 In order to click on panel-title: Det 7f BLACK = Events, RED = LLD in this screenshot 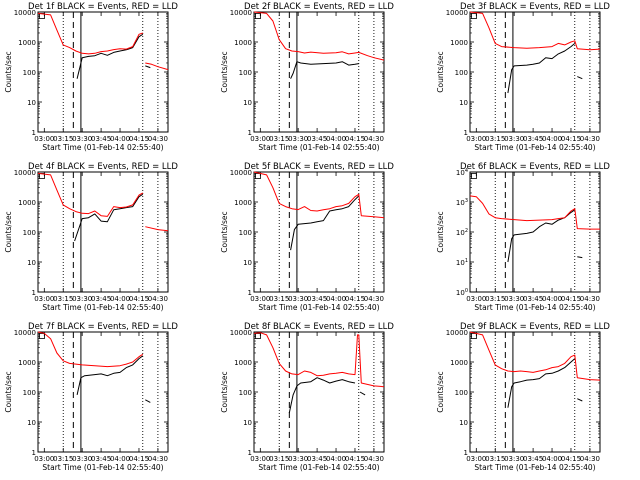, I will do `click(103, 327)`.